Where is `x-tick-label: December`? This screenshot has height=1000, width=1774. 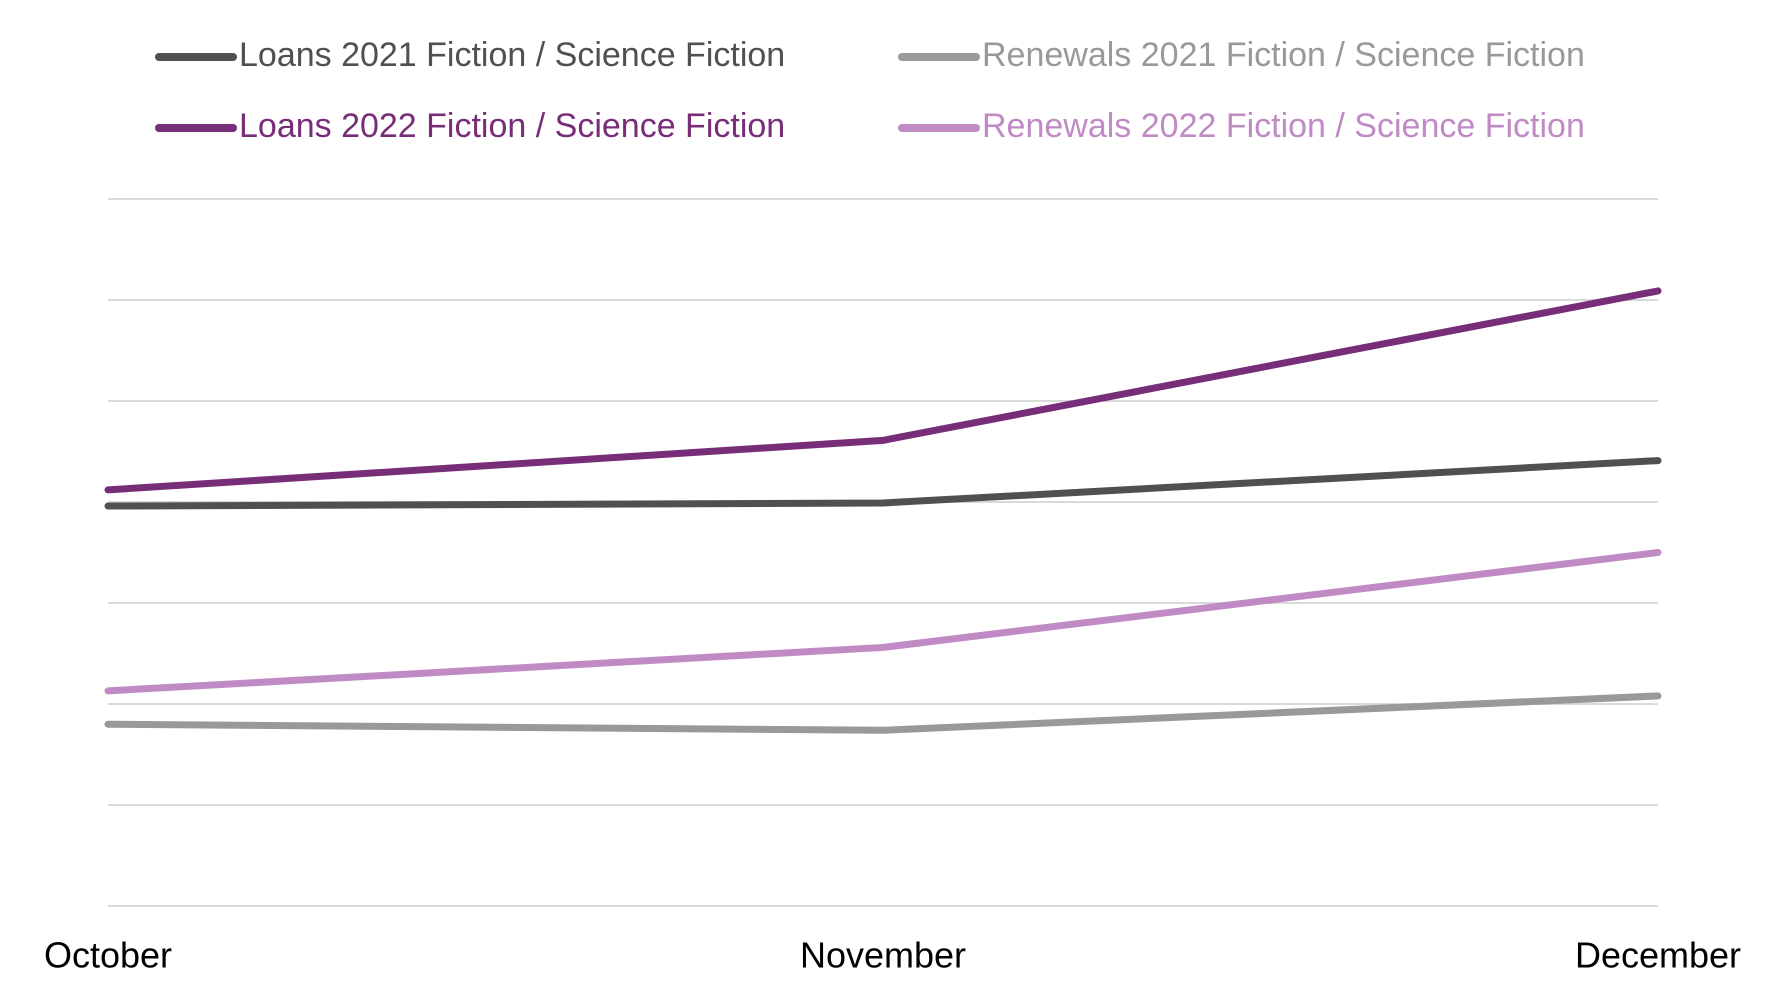
x-tick-label: December is located at coordinates (1658, 955).